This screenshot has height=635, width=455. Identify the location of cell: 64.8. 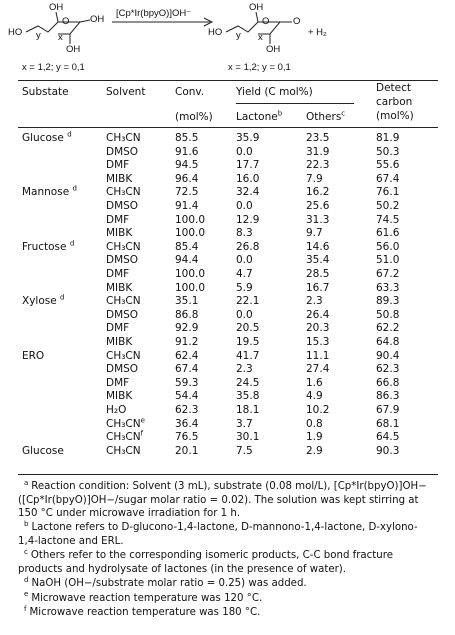
(388, 342).